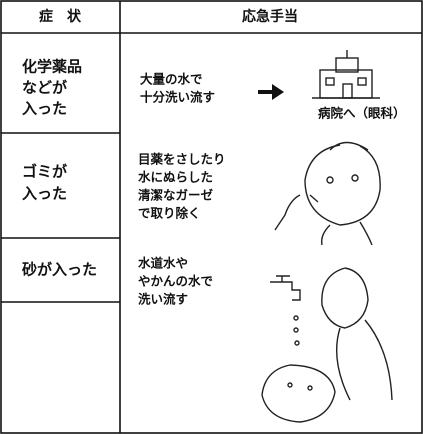 This screenshot has height=434, width=423. Describe the element at coordinates (270, 16) in the screenshot. I see `header-cell: 応急手当` at that location.